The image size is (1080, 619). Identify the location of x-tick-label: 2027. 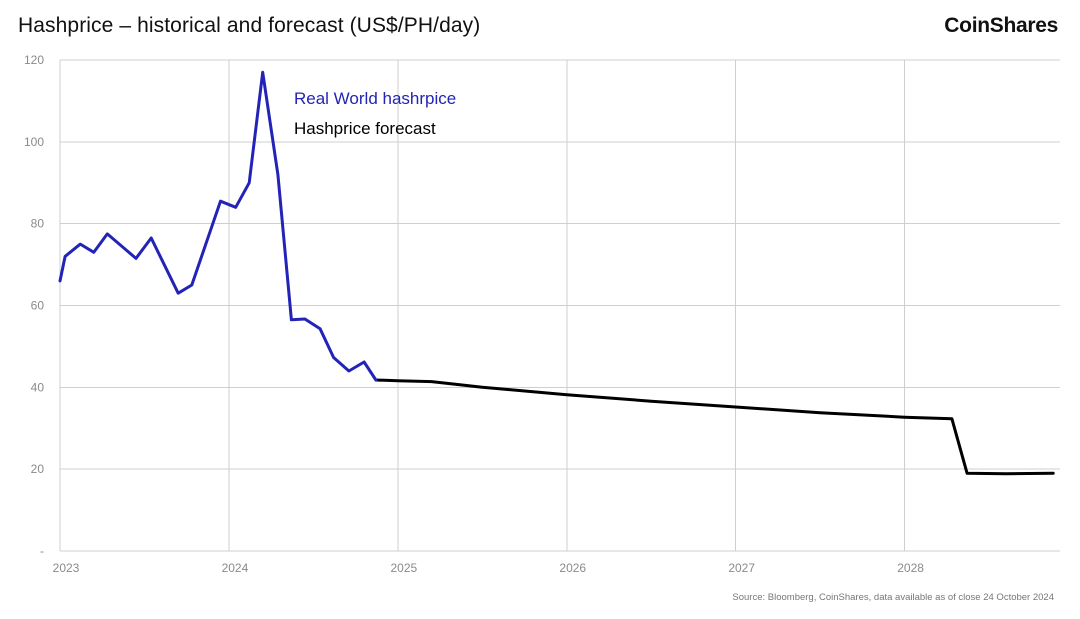
(741, 568).